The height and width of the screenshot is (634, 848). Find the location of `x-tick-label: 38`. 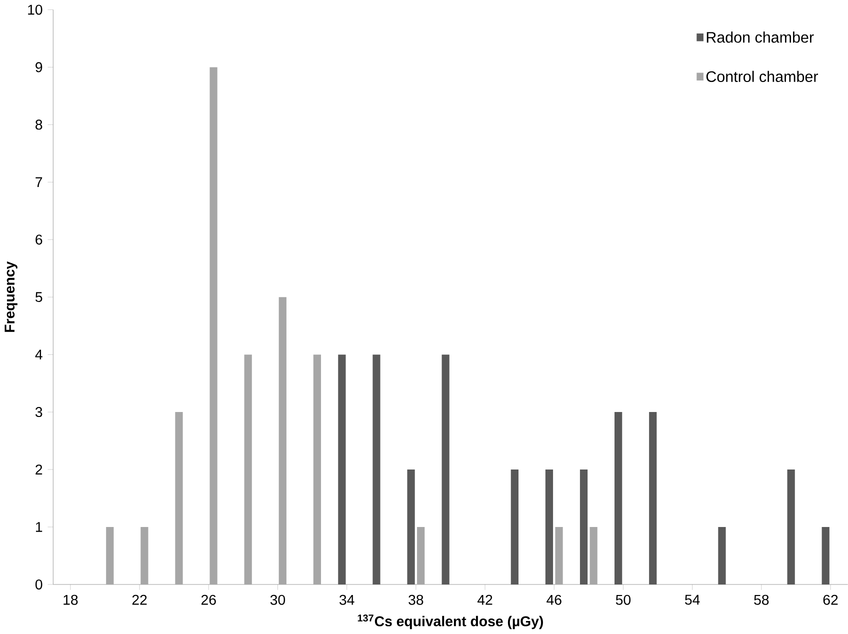

x-tick-label: 38 is located at coordinates (416, 599).